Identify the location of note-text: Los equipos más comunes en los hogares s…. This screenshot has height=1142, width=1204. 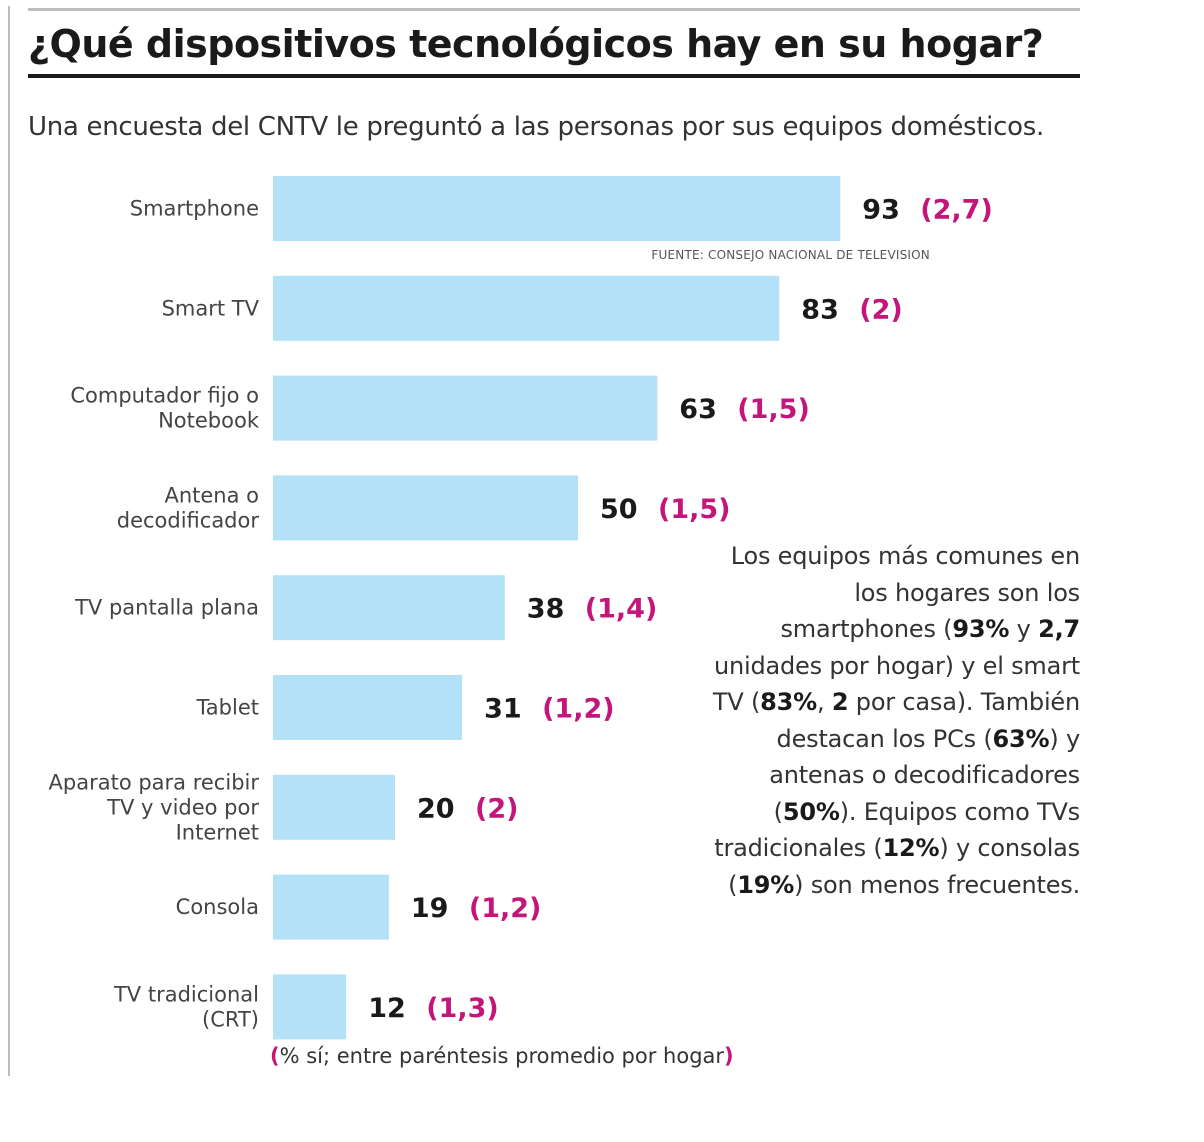
(905, 592).